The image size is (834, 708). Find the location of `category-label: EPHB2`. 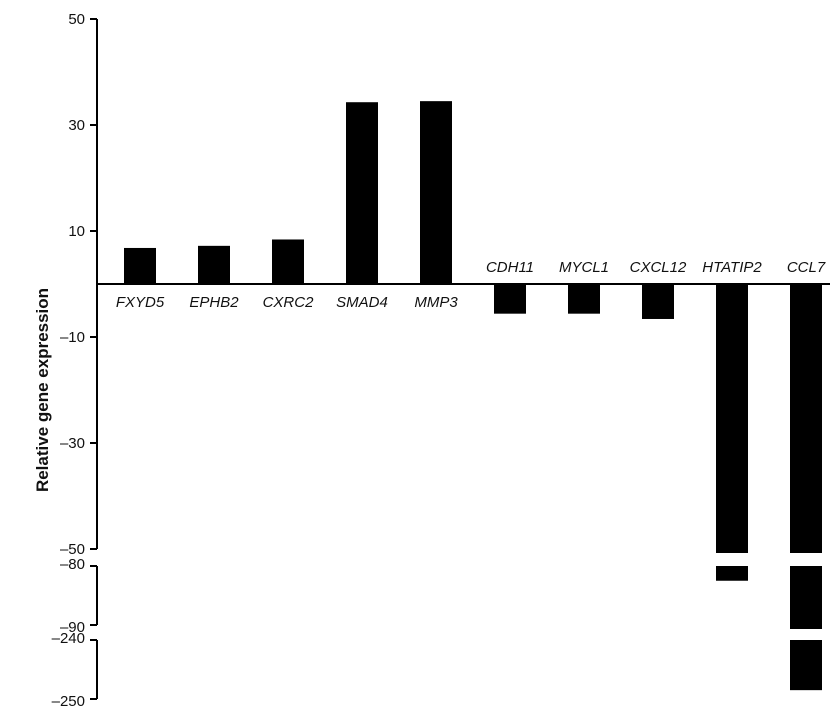

category-label: EPHB2 is located at coordinates (214, 302).